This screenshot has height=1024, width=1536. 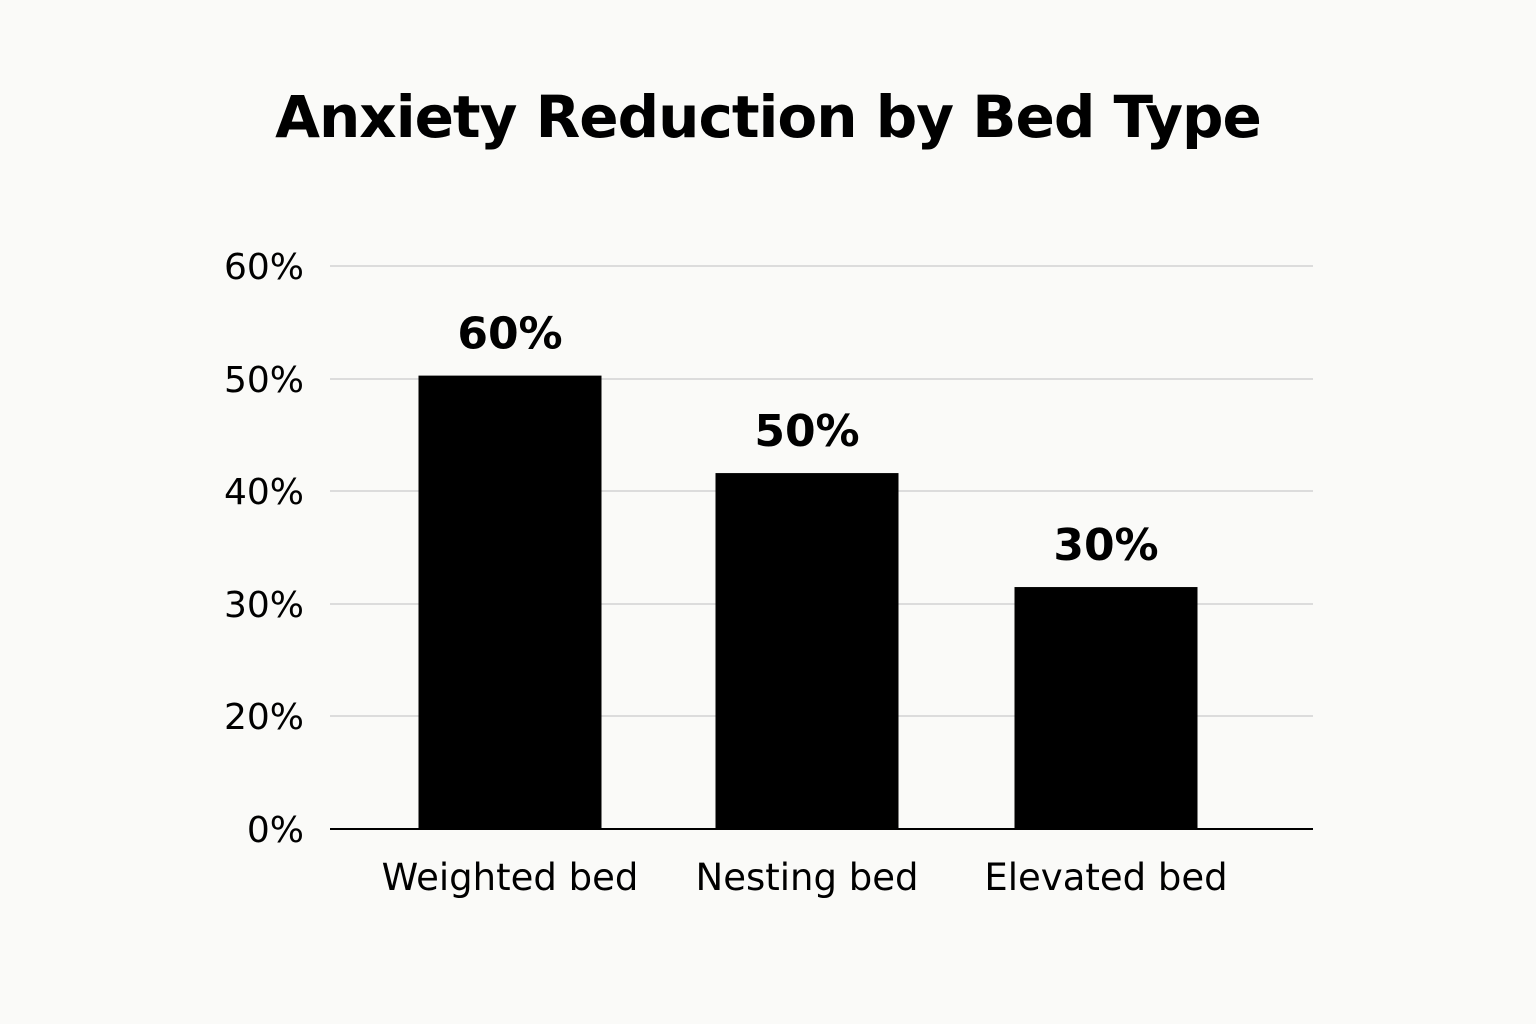 What do you see at coordinates (264, 549) in the screenshot?
I see `y-axis-ticks: 0% 20% 30% 40% 50% 60%` at bounding box center [264, 549].